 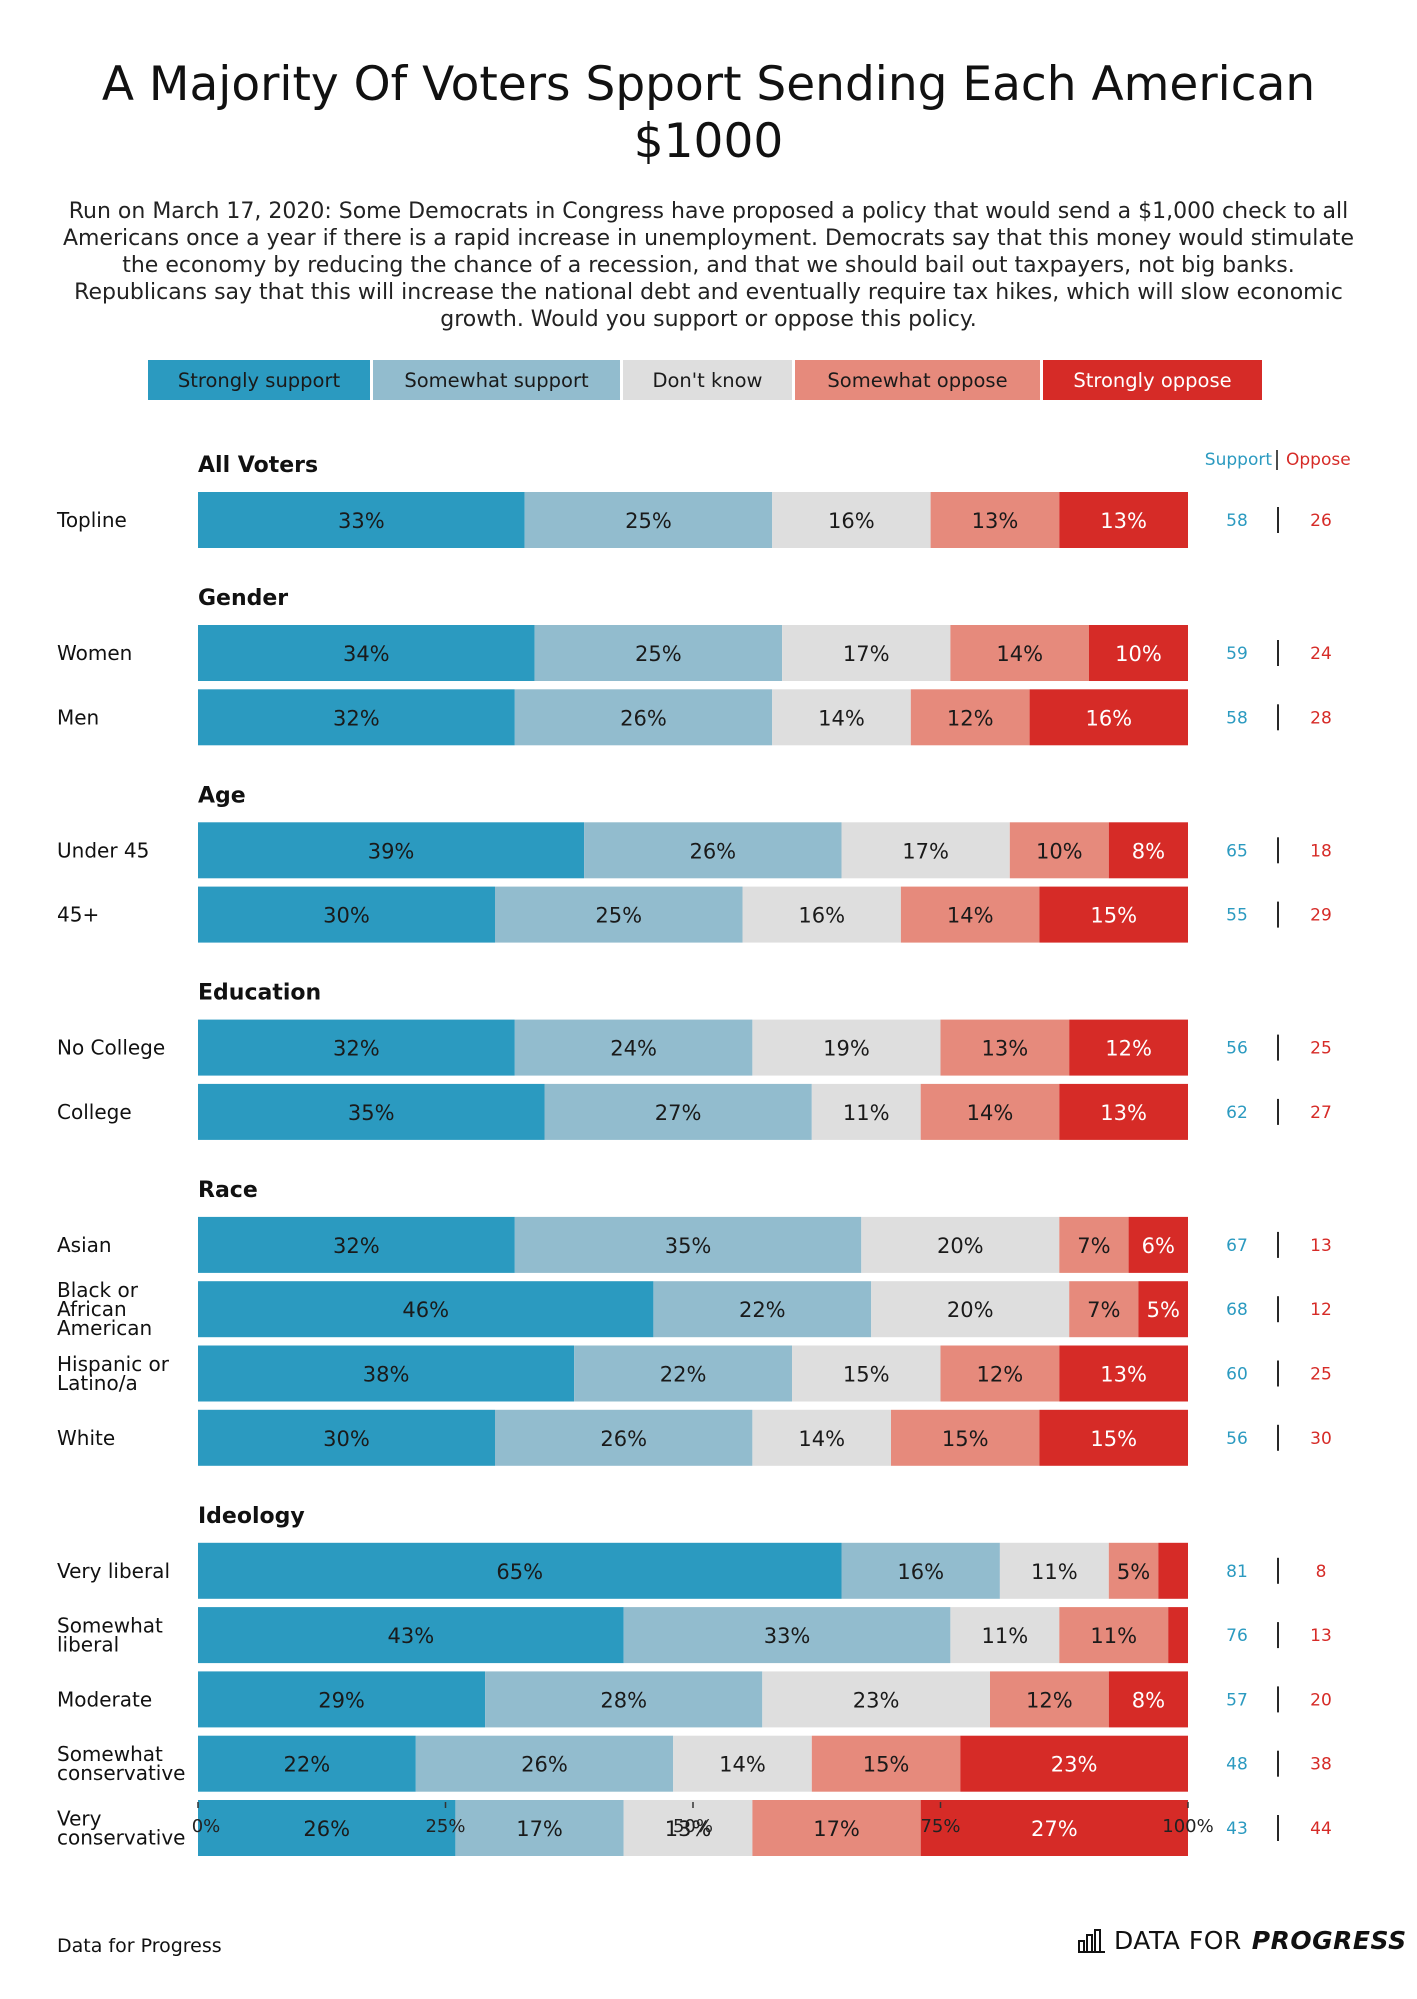 What do you see at coordinates (356, 718) in the screenshot?
I see `bar-label-men-strongly-support: 32%` at bounding box center [356, 718].